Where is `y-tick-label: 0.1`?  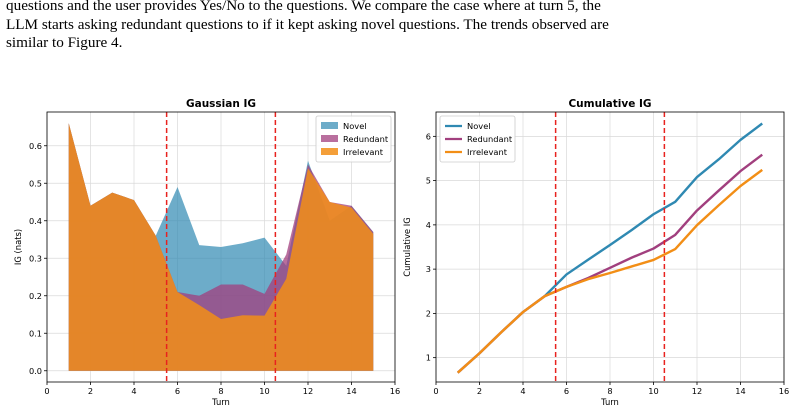
y-tick-label: 0.1 is located at coordinates (35, 333).